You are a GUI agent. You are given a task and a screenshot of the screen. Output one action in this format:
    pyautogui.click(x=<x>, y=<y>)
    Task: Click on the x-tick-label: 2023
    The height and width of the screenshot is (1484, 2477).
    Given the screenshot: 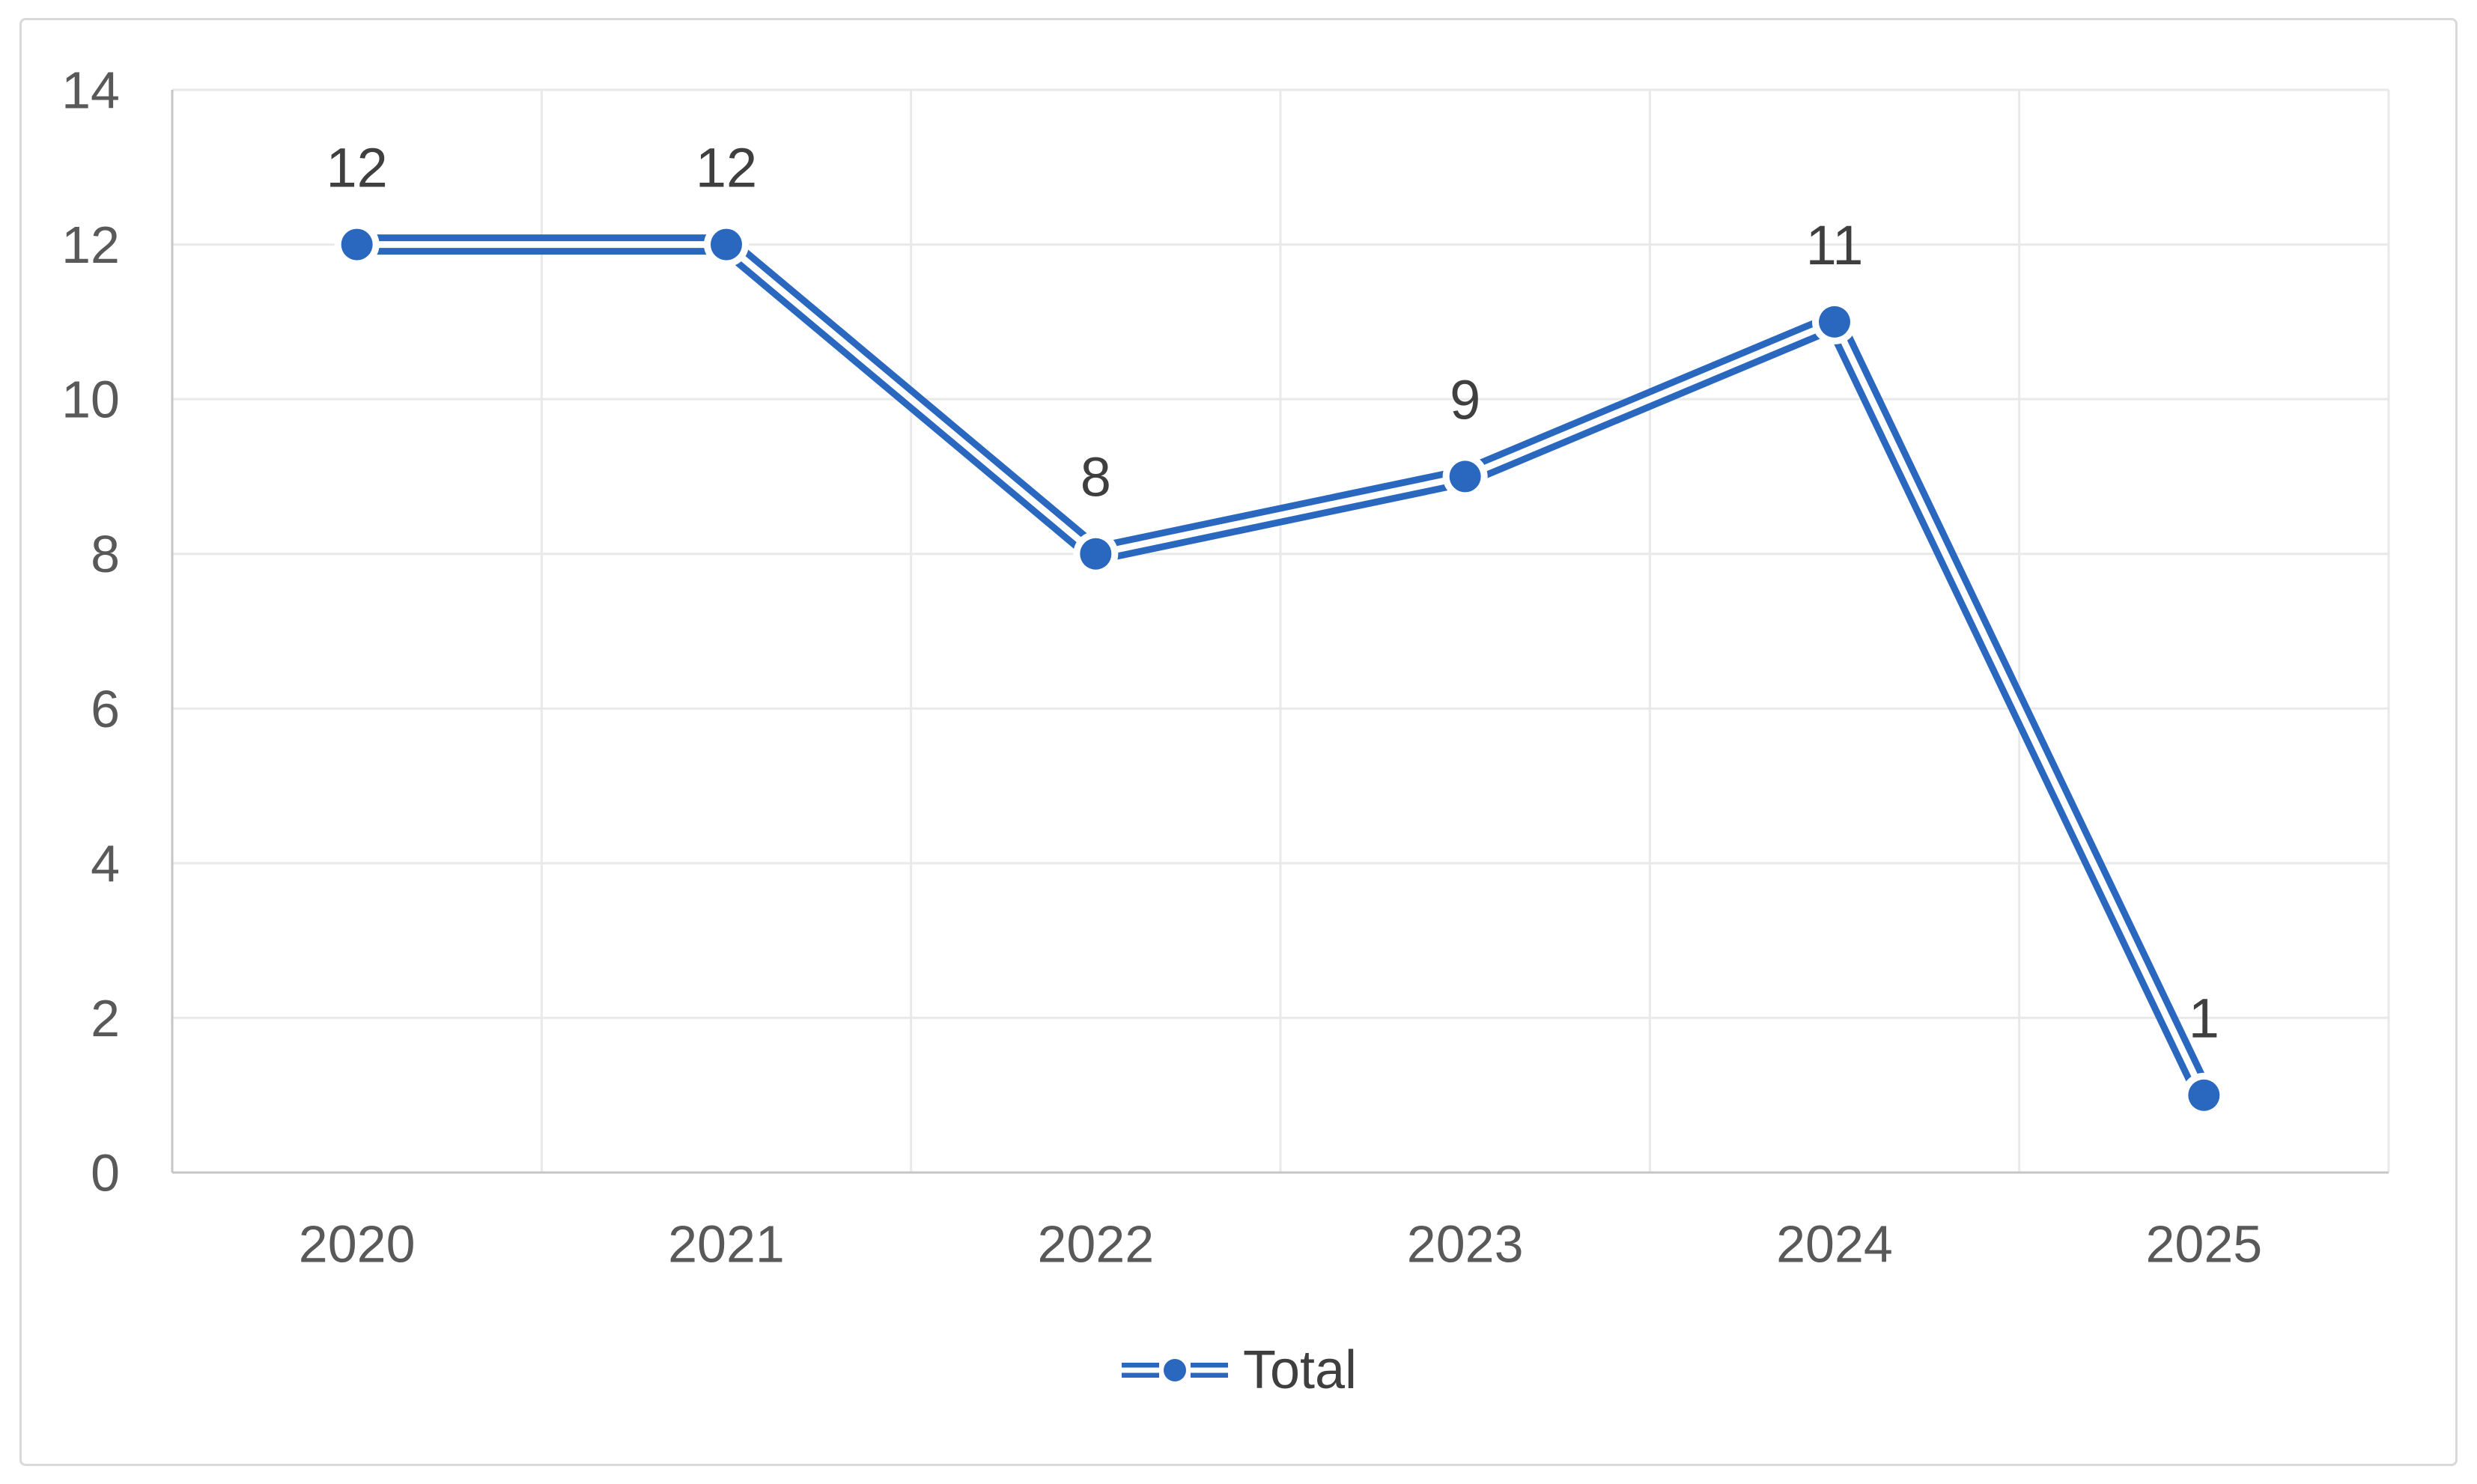 What is the action you would take?
    pyautogui.click(x=1465, y=1244)
    